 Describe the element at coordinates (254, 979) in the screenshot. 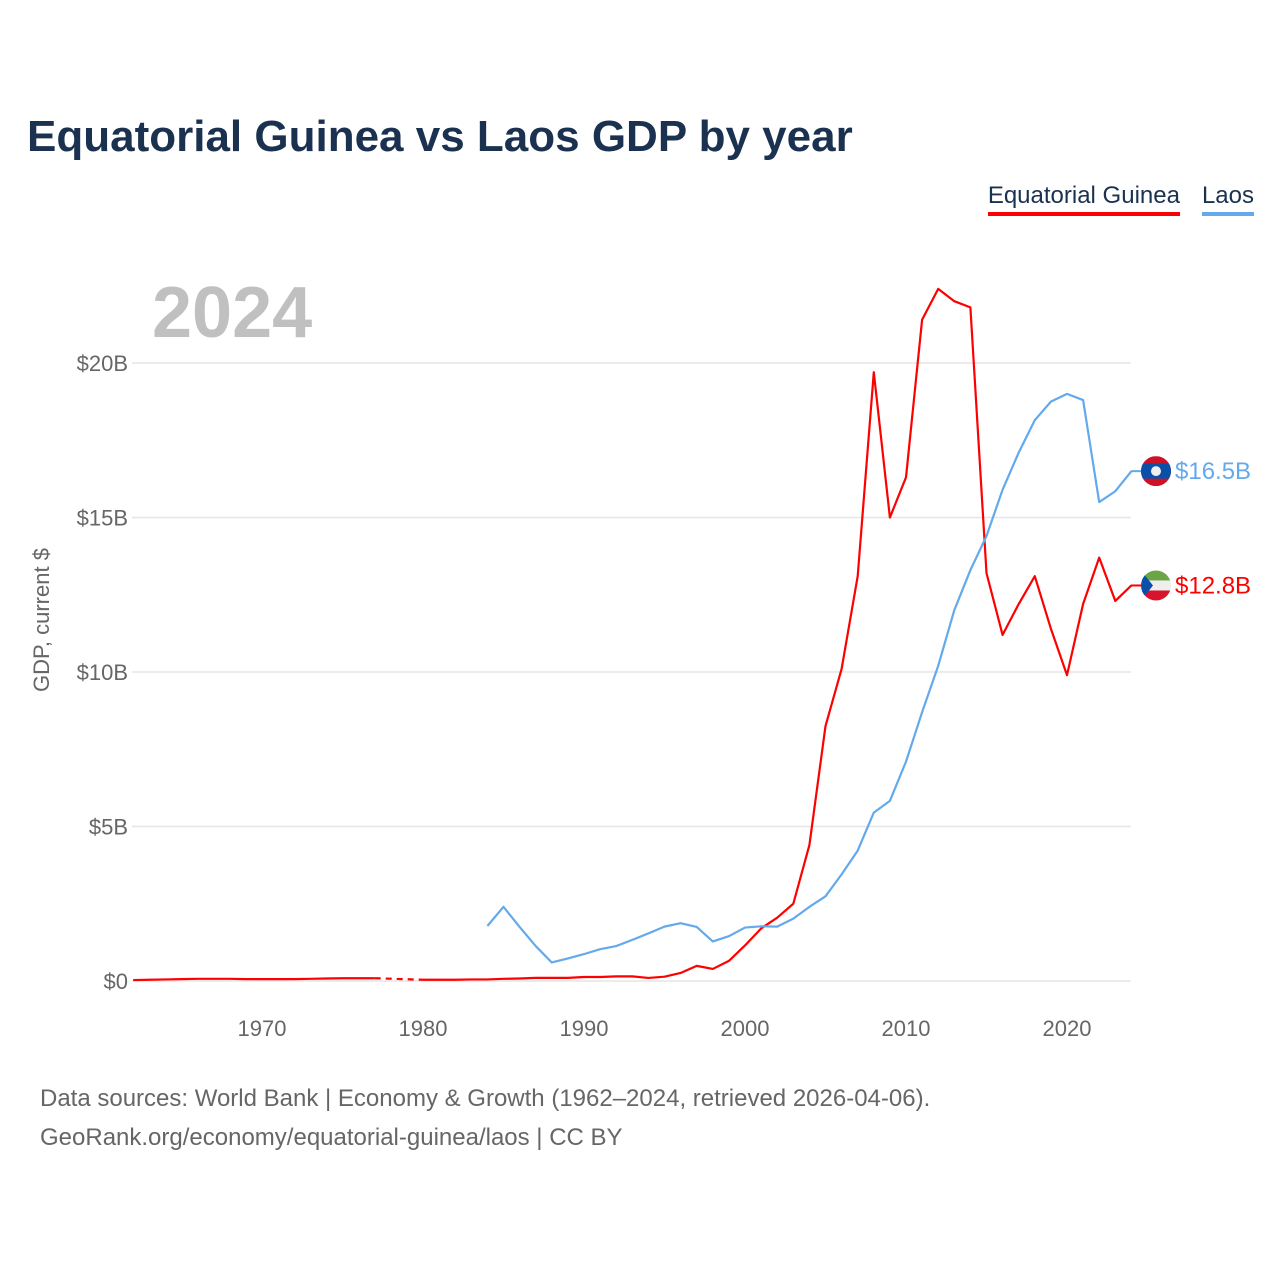

I see `series-line-equatorial-guinea` at that location.